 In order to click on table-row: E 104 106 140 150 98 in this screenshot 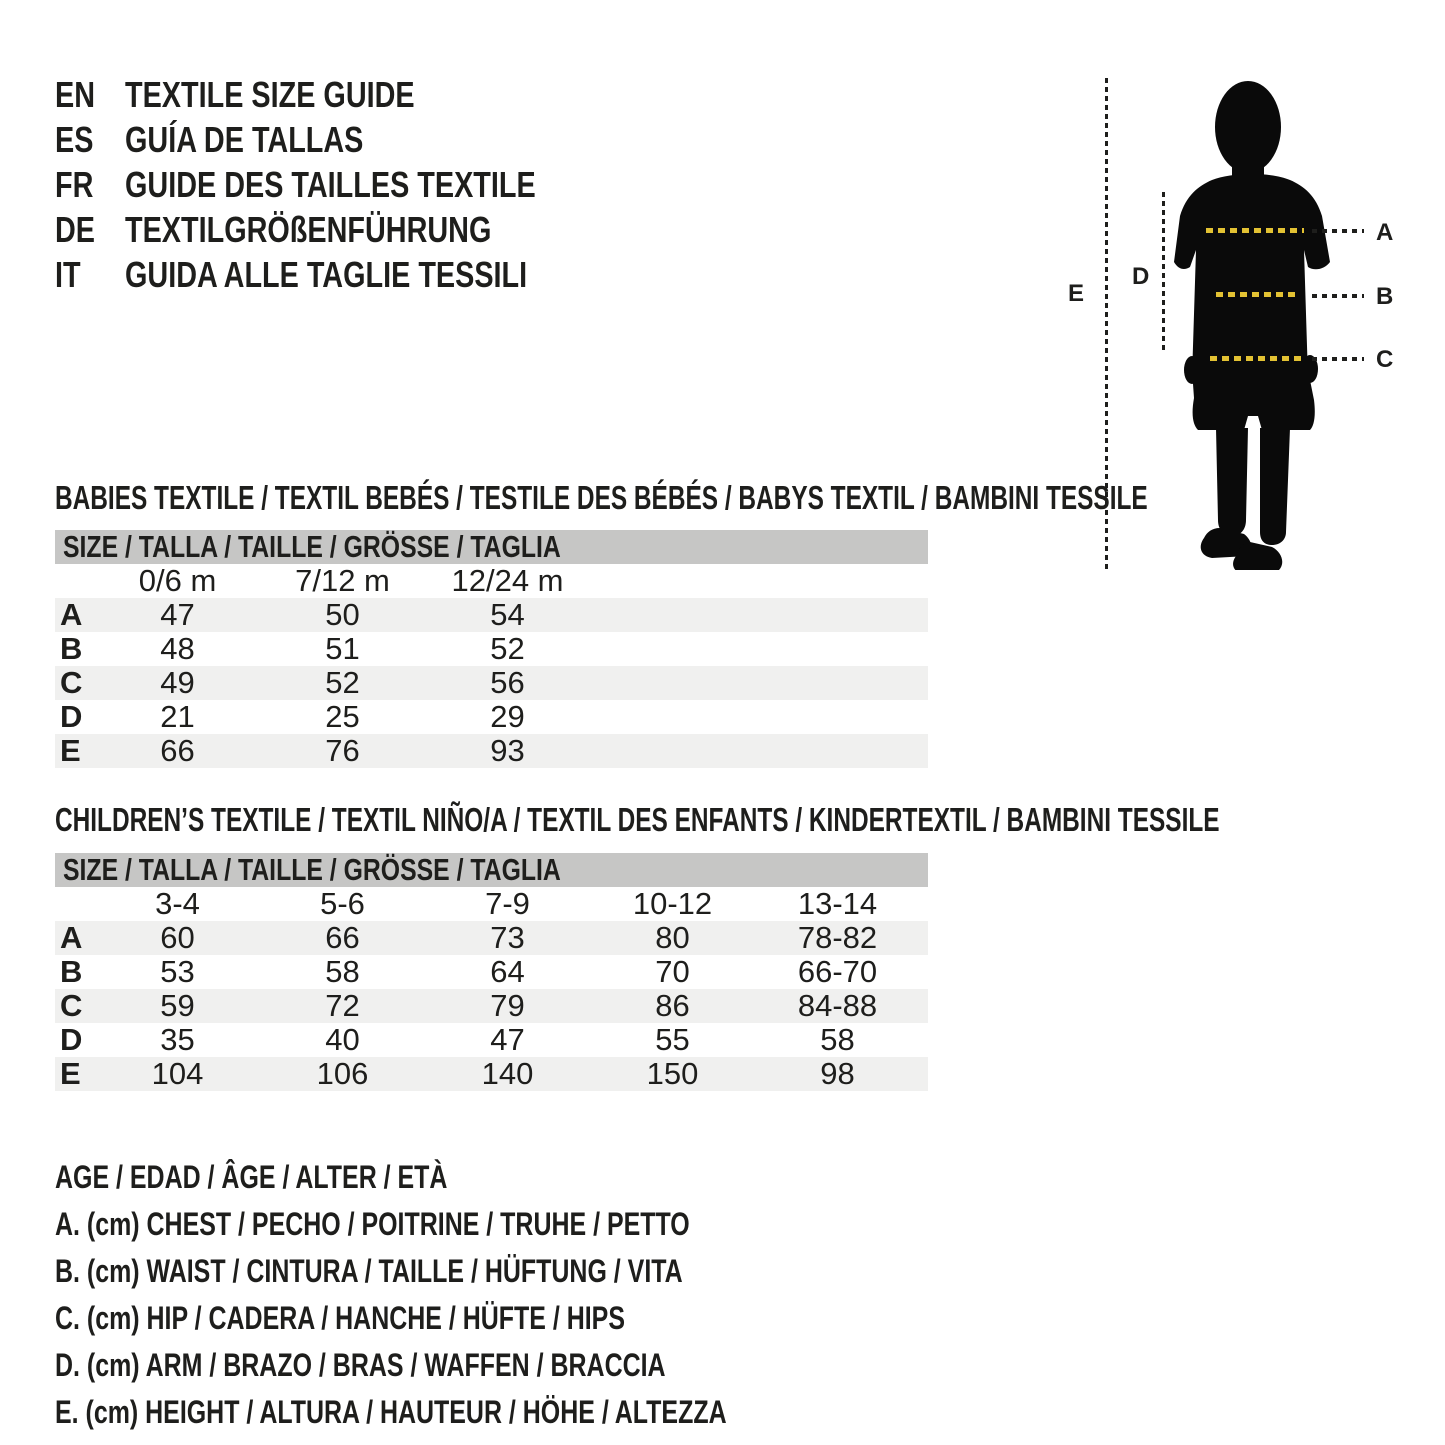, I will do `click(491, 1073)`.